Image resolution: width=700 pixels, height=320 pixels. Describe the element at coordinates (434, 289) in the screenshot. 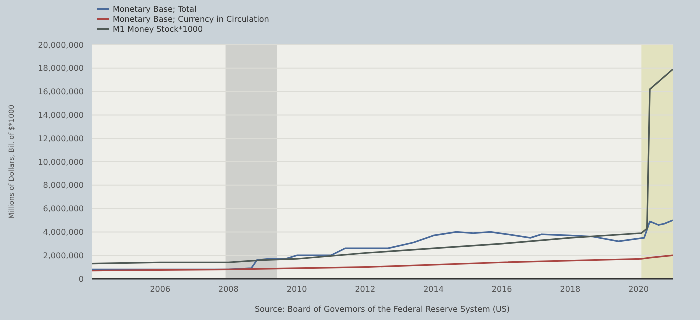

I see `x-tick-label: 2014` at that location.